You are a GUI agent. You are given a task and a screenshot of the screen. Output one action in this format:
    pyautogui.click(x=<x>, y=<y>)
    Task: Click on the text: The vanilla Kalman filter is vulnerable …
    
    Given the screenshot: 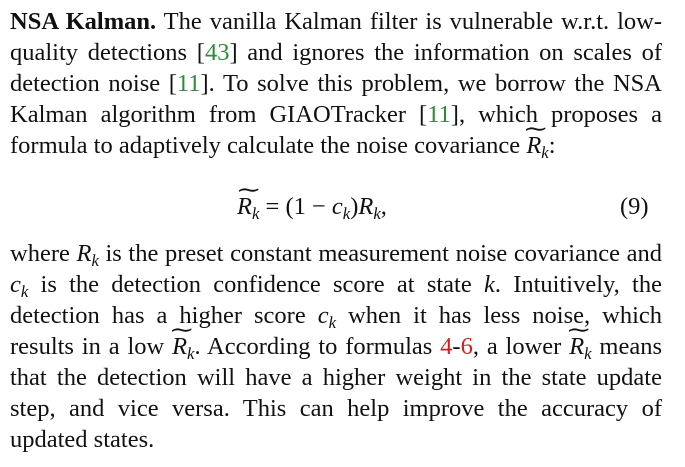 What is the action you would take?
    pyautogui.click(x=336, y=37)
    